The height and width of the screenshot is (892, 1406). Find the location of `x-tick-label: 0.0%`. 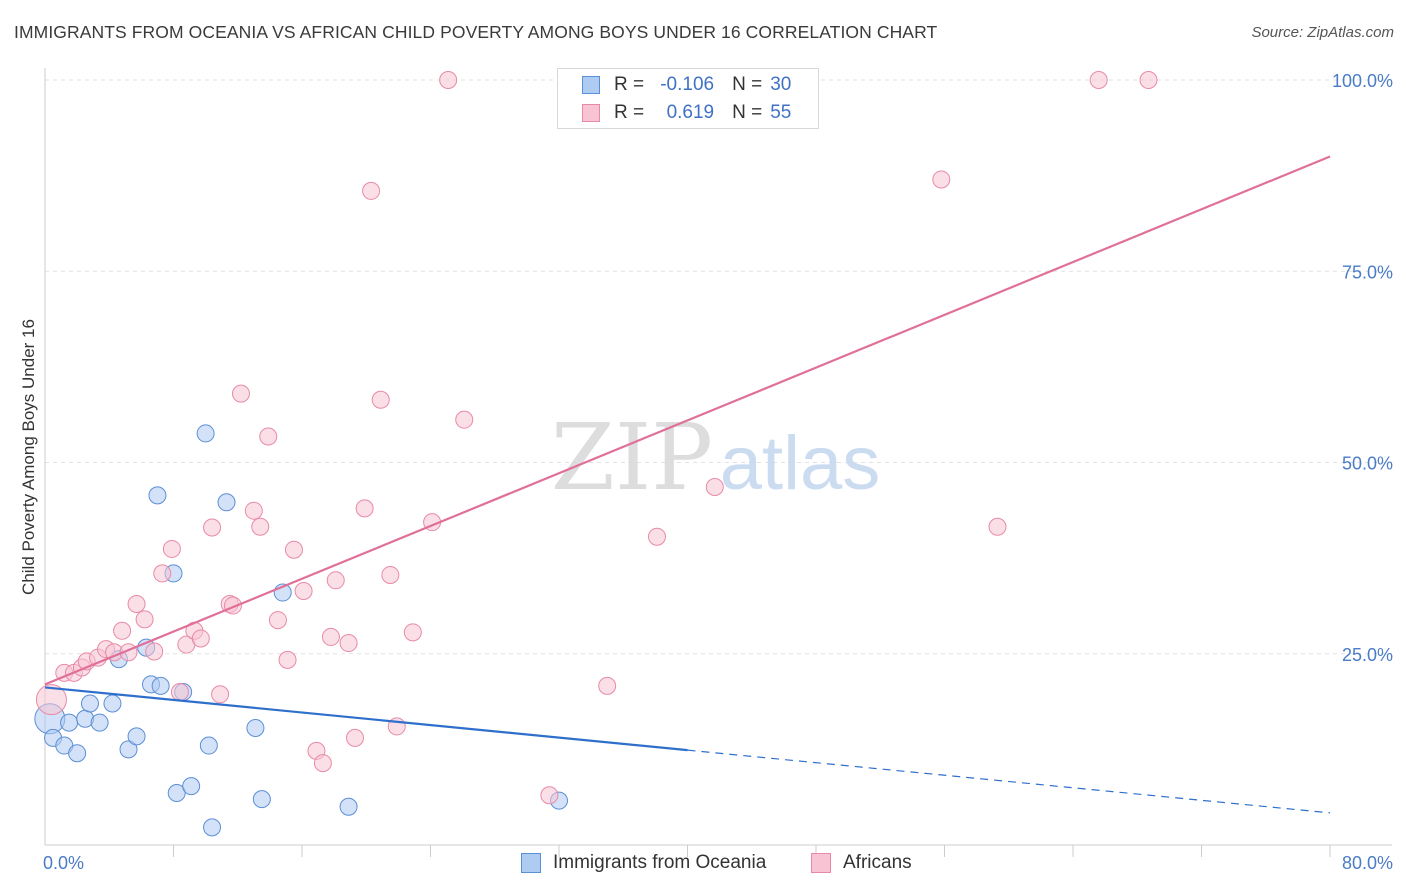

x-tick-label: 0.0% is located at coordinates (63, 863).